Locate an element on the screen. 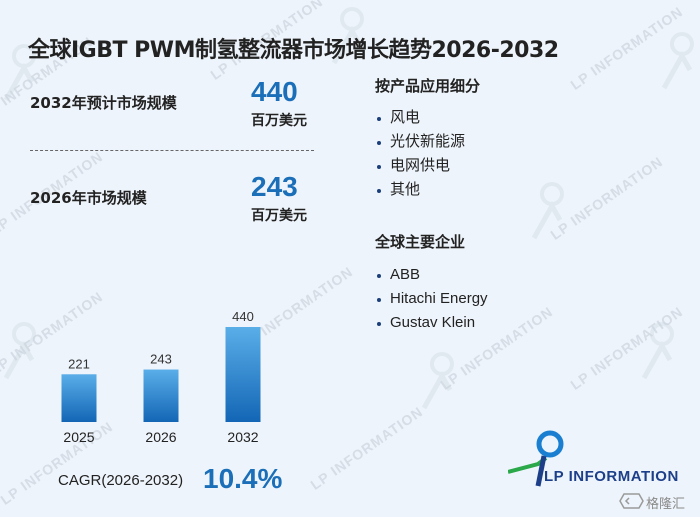  list-item: 电网供电 is located at coordinates (420, 166).